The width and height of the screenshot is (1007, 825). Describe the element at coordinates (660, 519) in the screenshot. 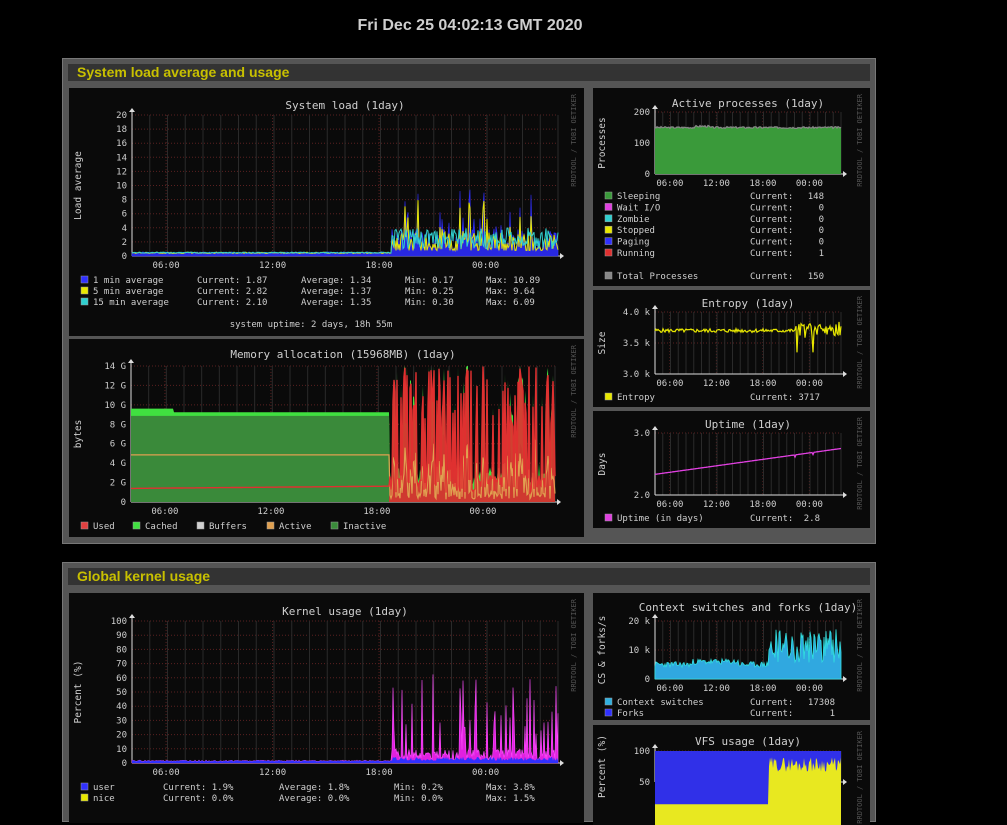

I see `legend-label: Uptime (in days)` at that location.